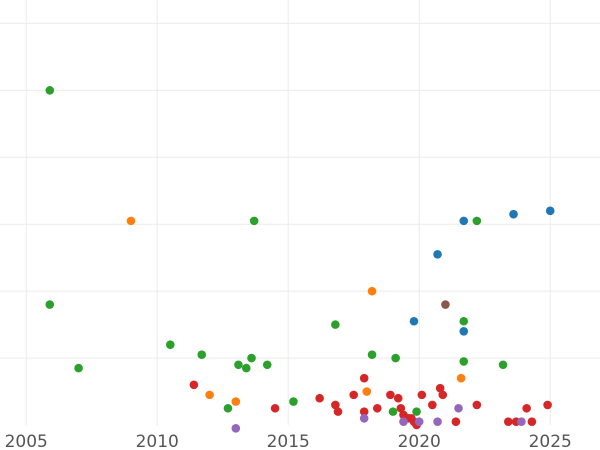 The width and height of the screenshot is (600, 450). Describe the element at coordinates (419, 441) in the screenshot. I see `x-tick-label: 2020` at that location.